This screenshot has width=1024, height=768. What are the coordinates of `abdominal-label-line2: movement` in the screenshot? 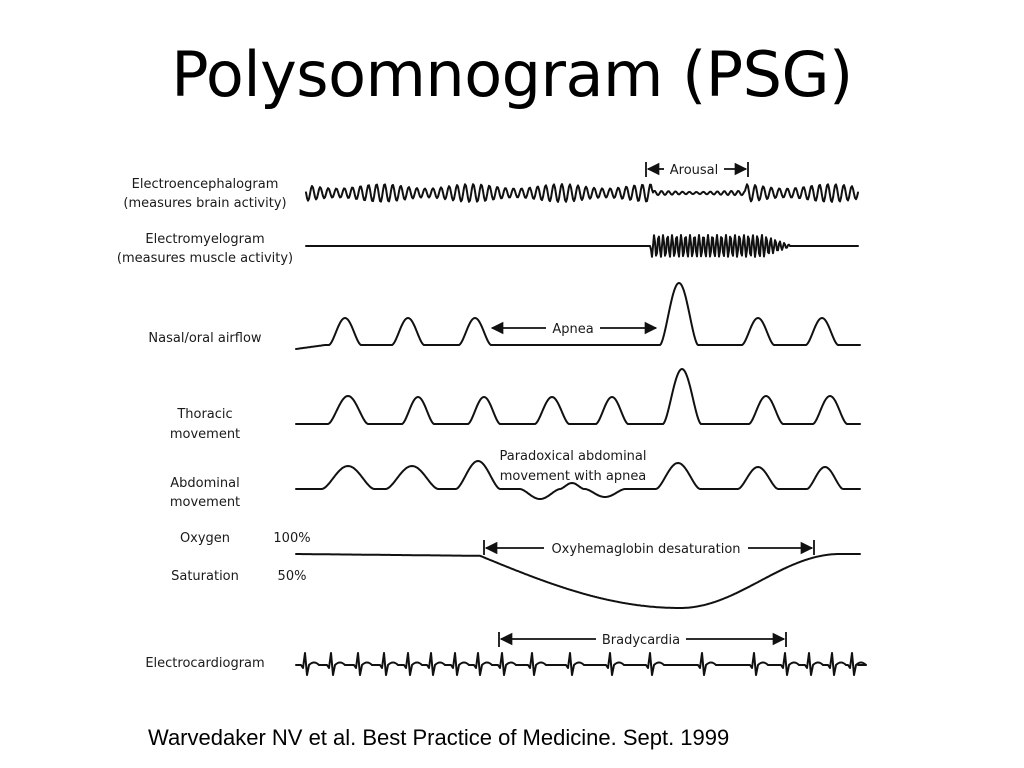 It's located at (205, 502).